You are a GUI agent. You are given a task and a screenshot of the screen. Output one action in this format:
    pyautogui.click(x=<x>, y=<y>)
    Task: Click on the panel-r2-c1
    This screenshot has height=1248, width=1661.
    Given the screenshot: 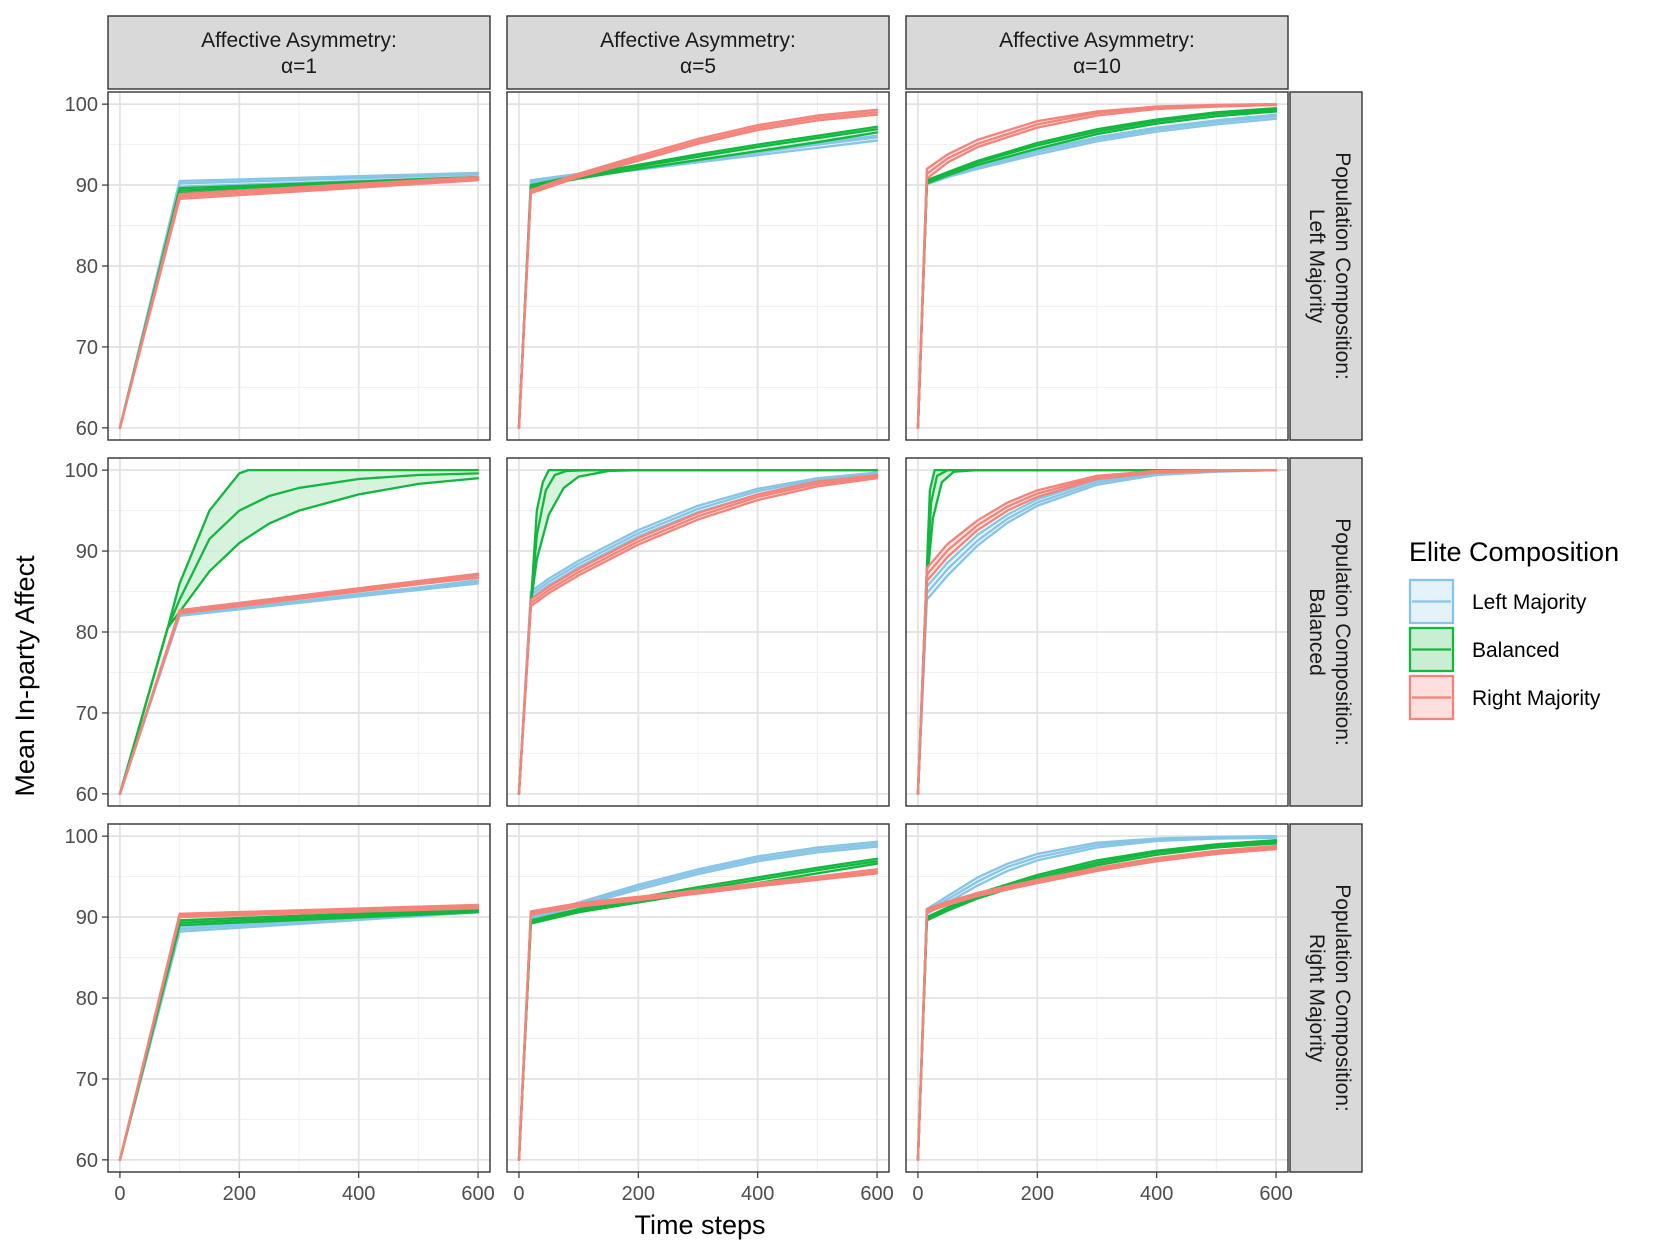 What is the action you would take?
    pyautogui.click(x=299, y=632)
    